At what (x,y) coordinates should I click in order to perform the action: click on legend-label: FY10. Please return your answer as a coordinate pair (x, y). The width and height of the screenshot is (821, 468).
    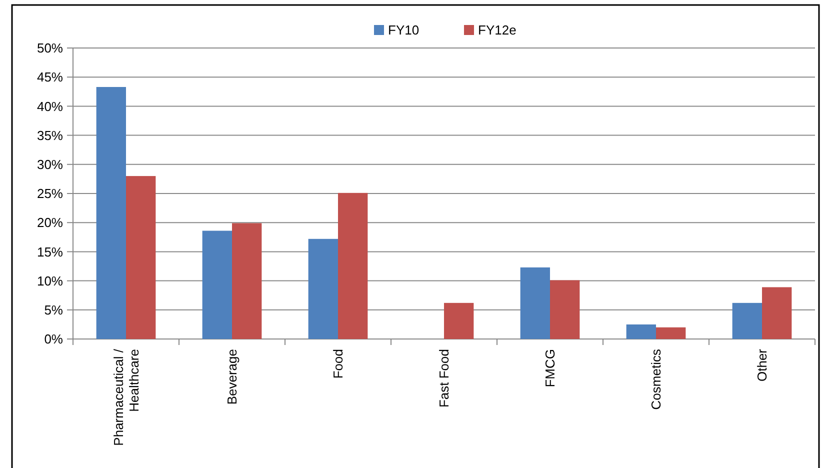
    Looking at the image, I should click on (404, 30).